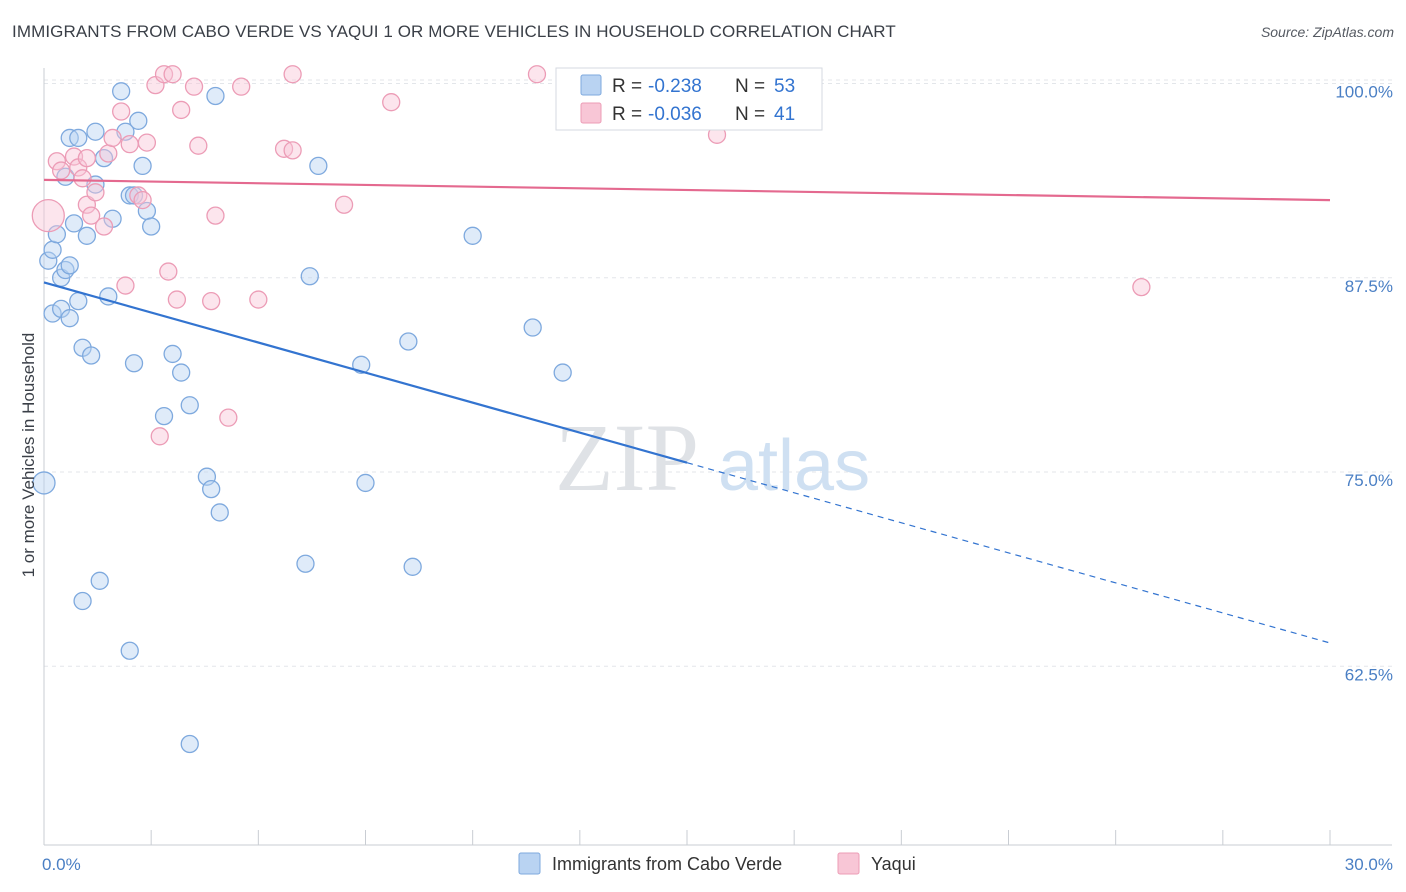  I want to click on watermark-zip: ZIP, so click(627, 457).